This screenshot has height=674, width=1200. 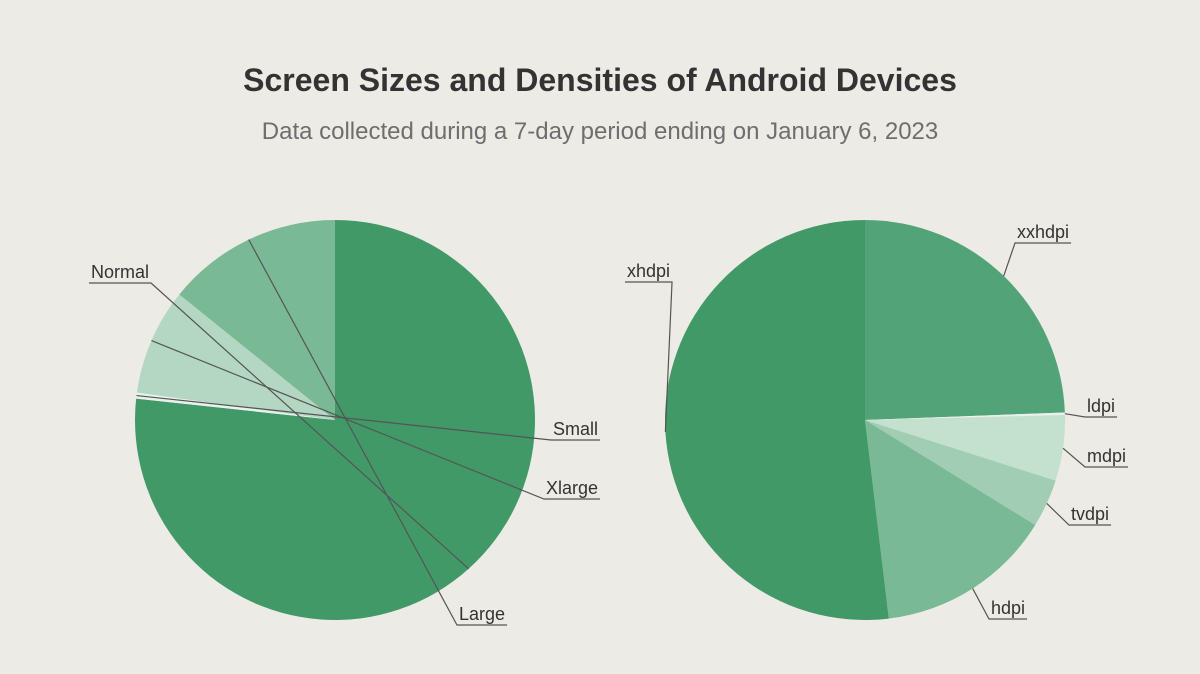 I want to click on leader-line-xlarge, so click(x=375, y=420).